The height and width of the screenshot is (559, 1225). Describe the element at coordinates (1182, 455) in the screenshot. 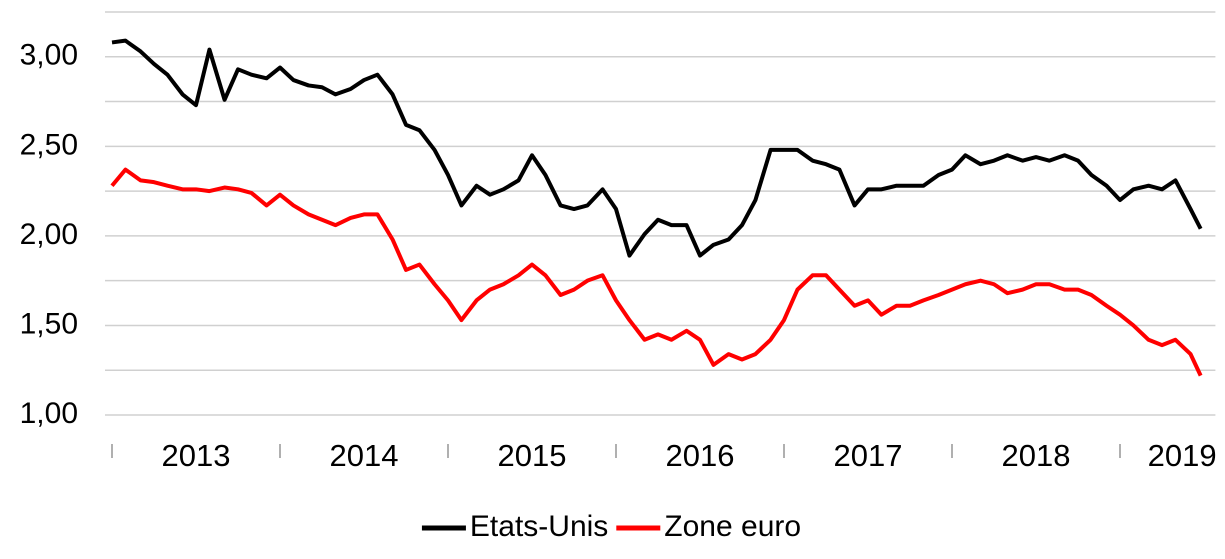

I see `x-tick-label: 2019` at that location.